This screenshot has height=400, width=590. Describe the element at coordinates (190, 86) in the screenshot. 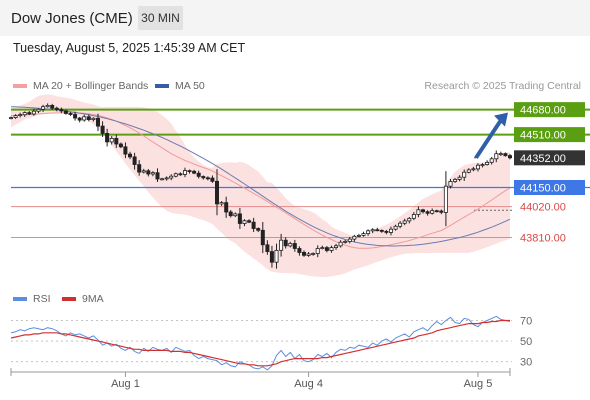

I see `legend-ma50-label: MA 50` at that location.